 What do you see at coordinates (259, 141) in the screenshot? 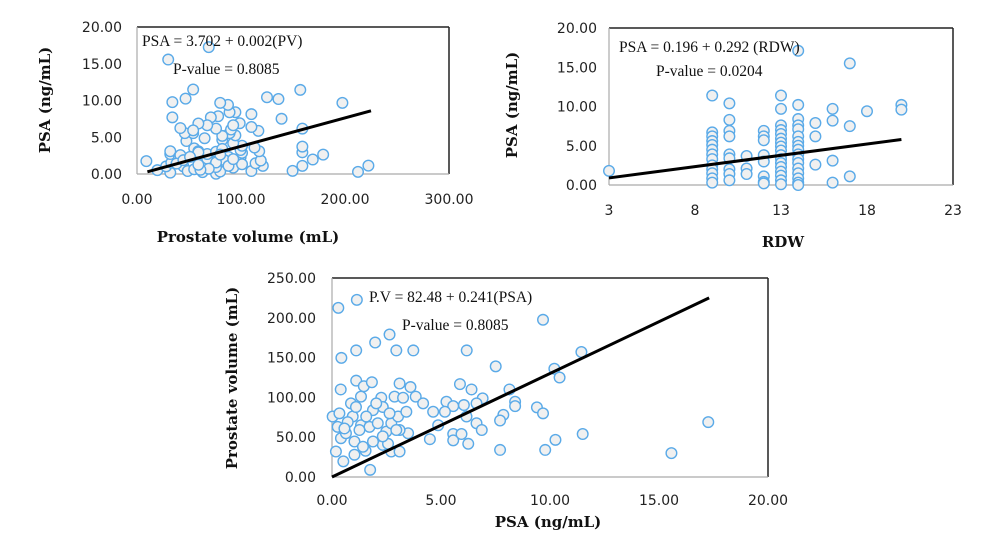
I see `trendline` at bounding box center [259, 141].